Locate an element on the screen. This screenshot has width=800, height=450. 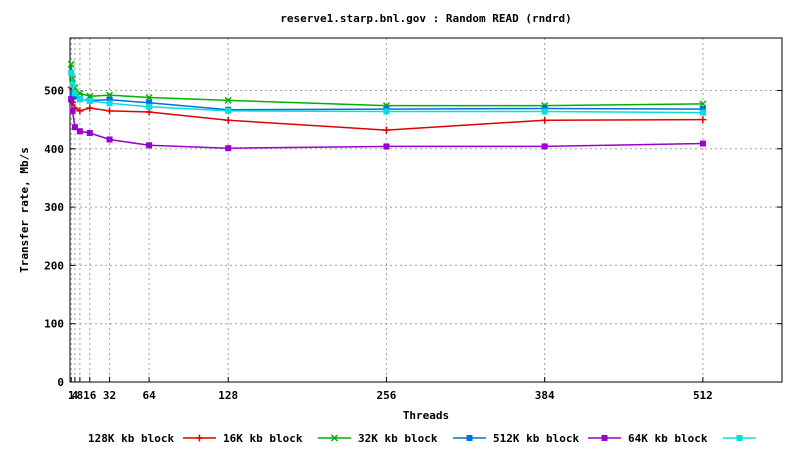
y-axis-label: Transfer rate, Mb/s is located at coordinates (24, 210).